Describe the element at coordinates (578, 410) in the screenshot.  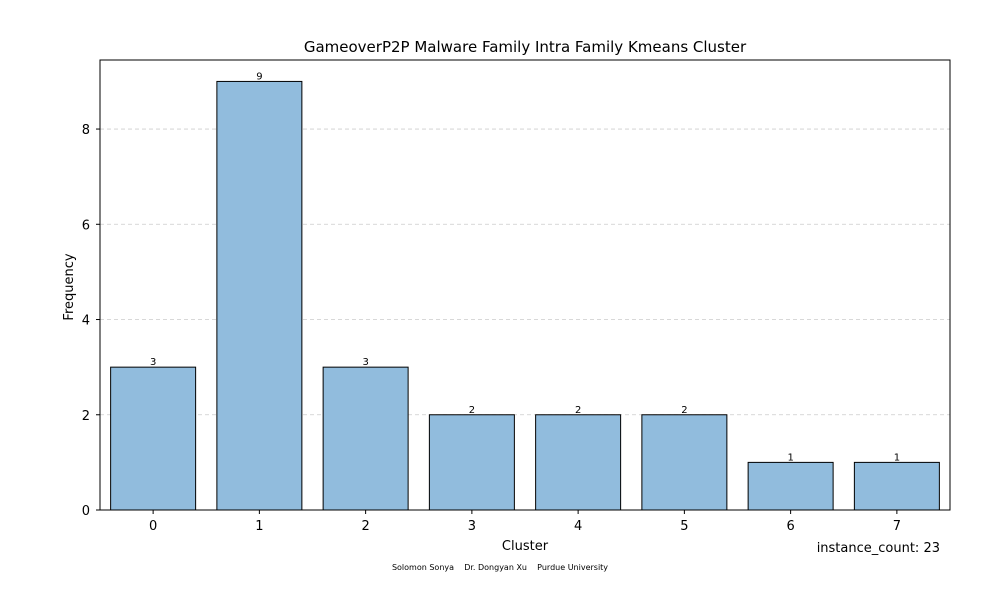
I see `data-label-cluster-4: 2` at that location.